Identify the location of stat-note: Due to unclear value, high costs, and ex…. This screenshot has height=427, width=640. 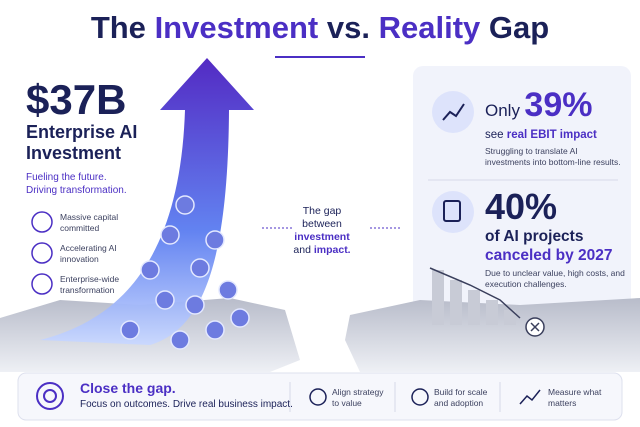
(555, 278).